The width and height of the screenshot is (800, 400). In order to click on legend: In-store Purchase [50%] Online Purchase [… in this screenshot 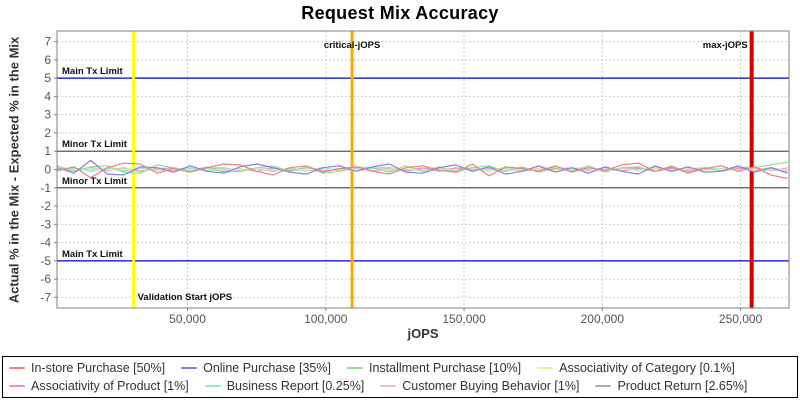, I will do `click(400, 377)`.